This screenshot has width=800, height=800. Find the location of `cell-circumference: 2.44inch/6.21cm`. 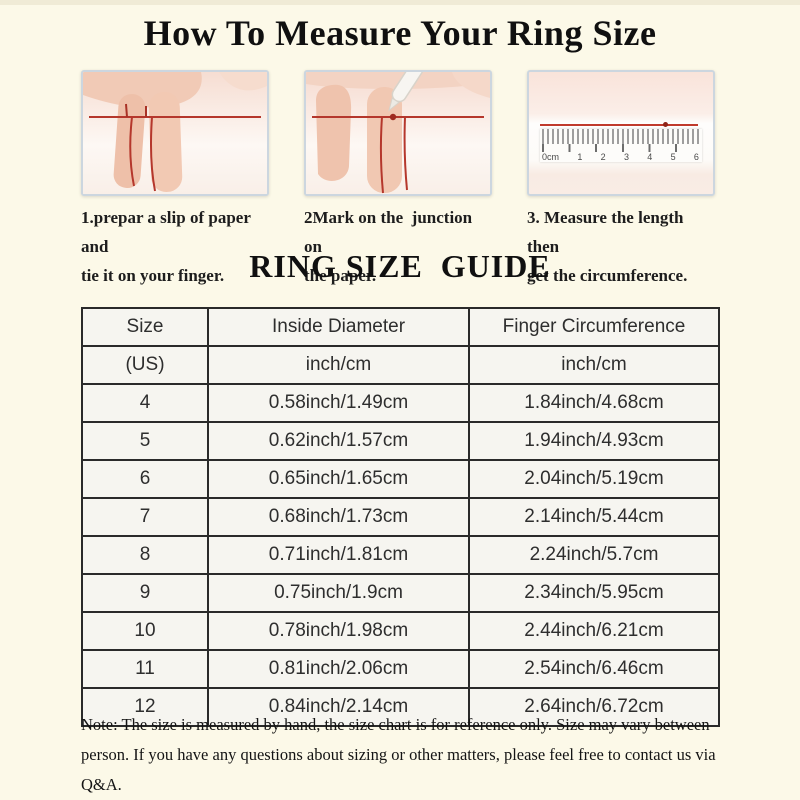

cell-circumference: 2.44inch/6.21cm is located at coordinates (594, 631).